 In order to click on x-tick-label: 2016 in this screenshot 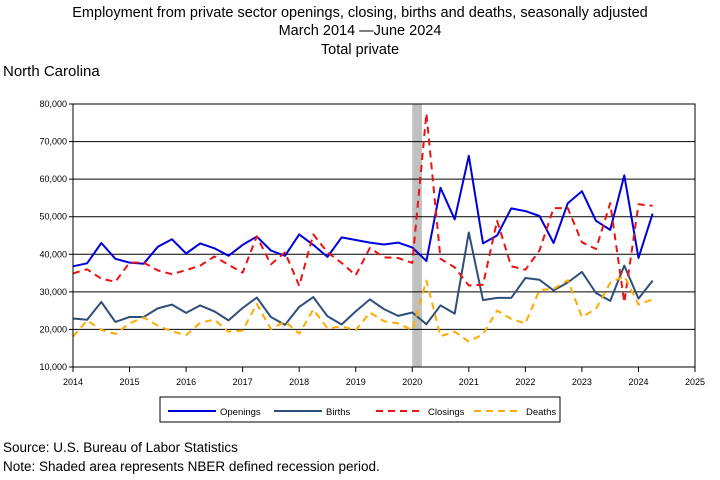, I will do `click(186, 382)`.